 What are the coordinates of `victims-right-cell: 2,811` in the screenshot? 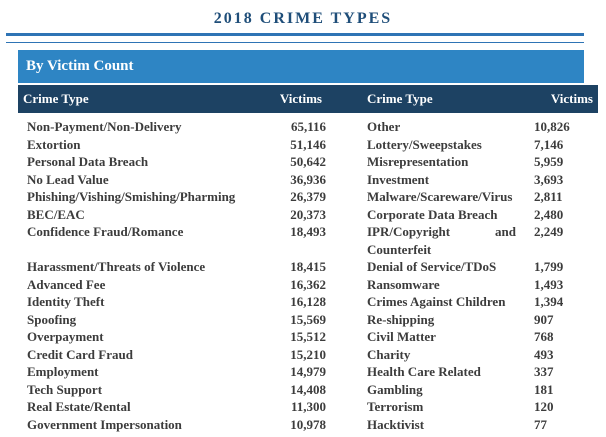 It's located at (548, 196).